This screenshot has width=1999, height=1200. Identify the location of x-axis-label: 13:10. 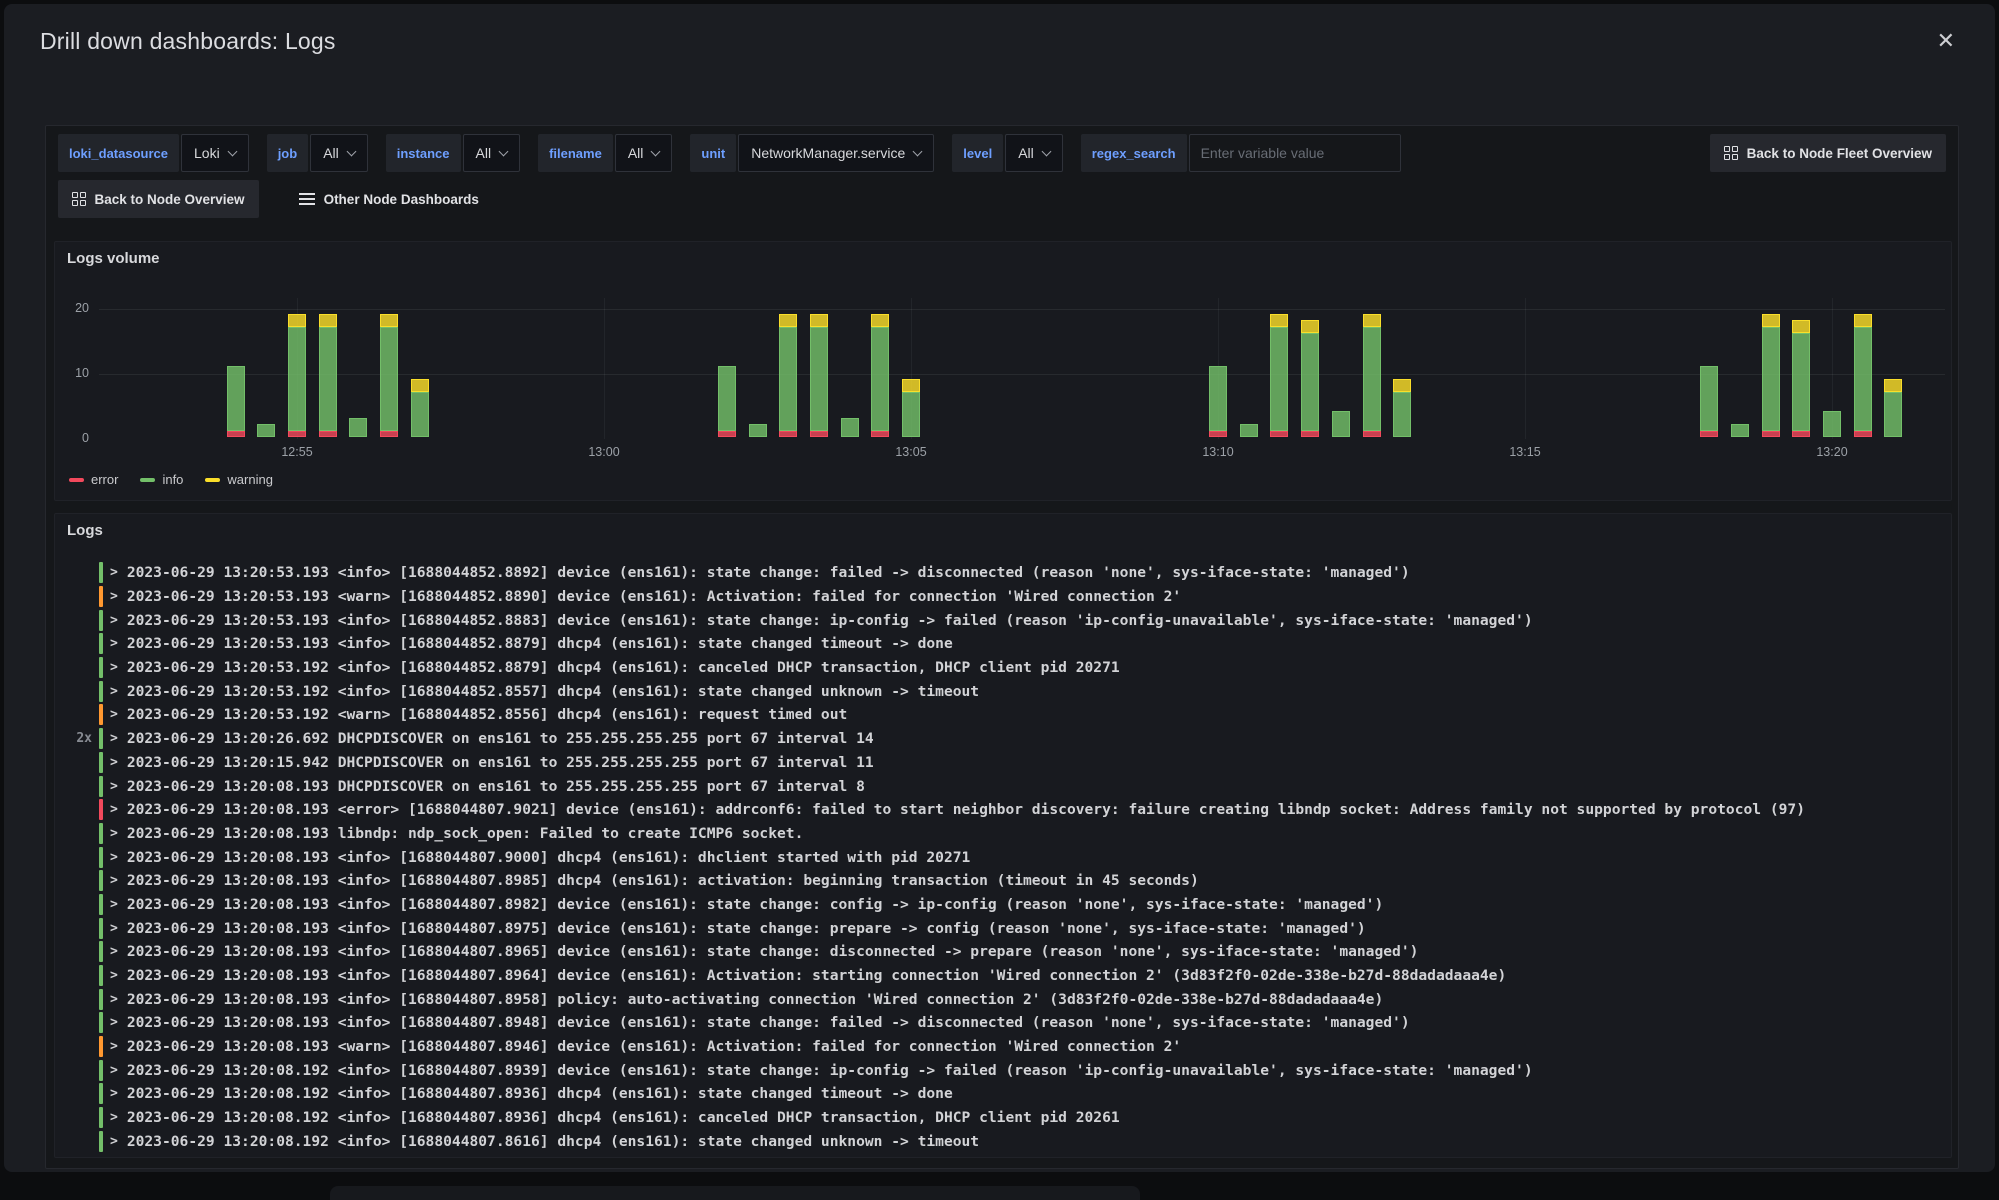
(1218, 452).